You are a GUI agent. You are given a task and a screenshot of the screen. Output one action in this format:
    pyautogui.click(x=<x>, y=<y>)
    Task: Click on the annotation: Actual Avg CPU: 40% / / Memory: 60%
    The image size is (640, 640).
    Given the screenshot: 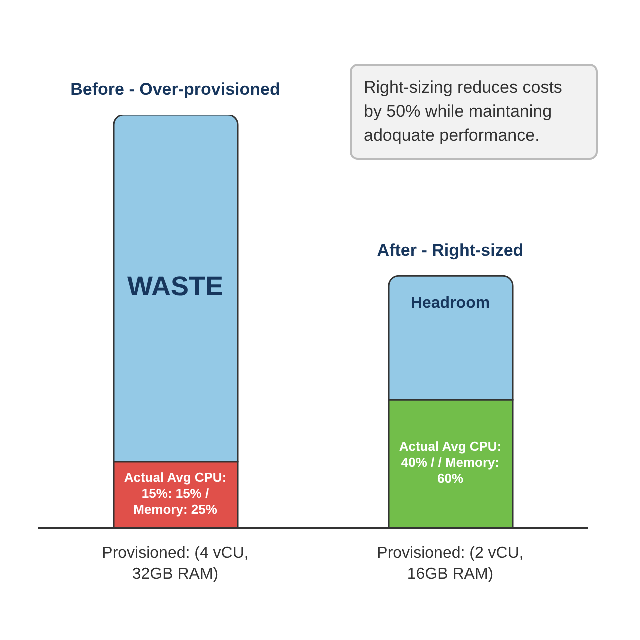 What is the action you would take?
    pyautogui.click(x=450, y=462)
    